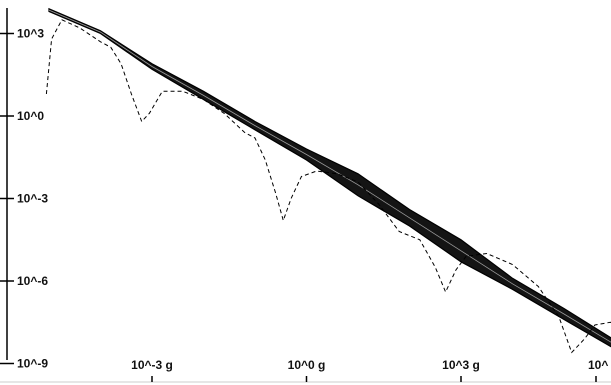  I want to click on x-tick-label: 10^0 g, so click(307, 365).